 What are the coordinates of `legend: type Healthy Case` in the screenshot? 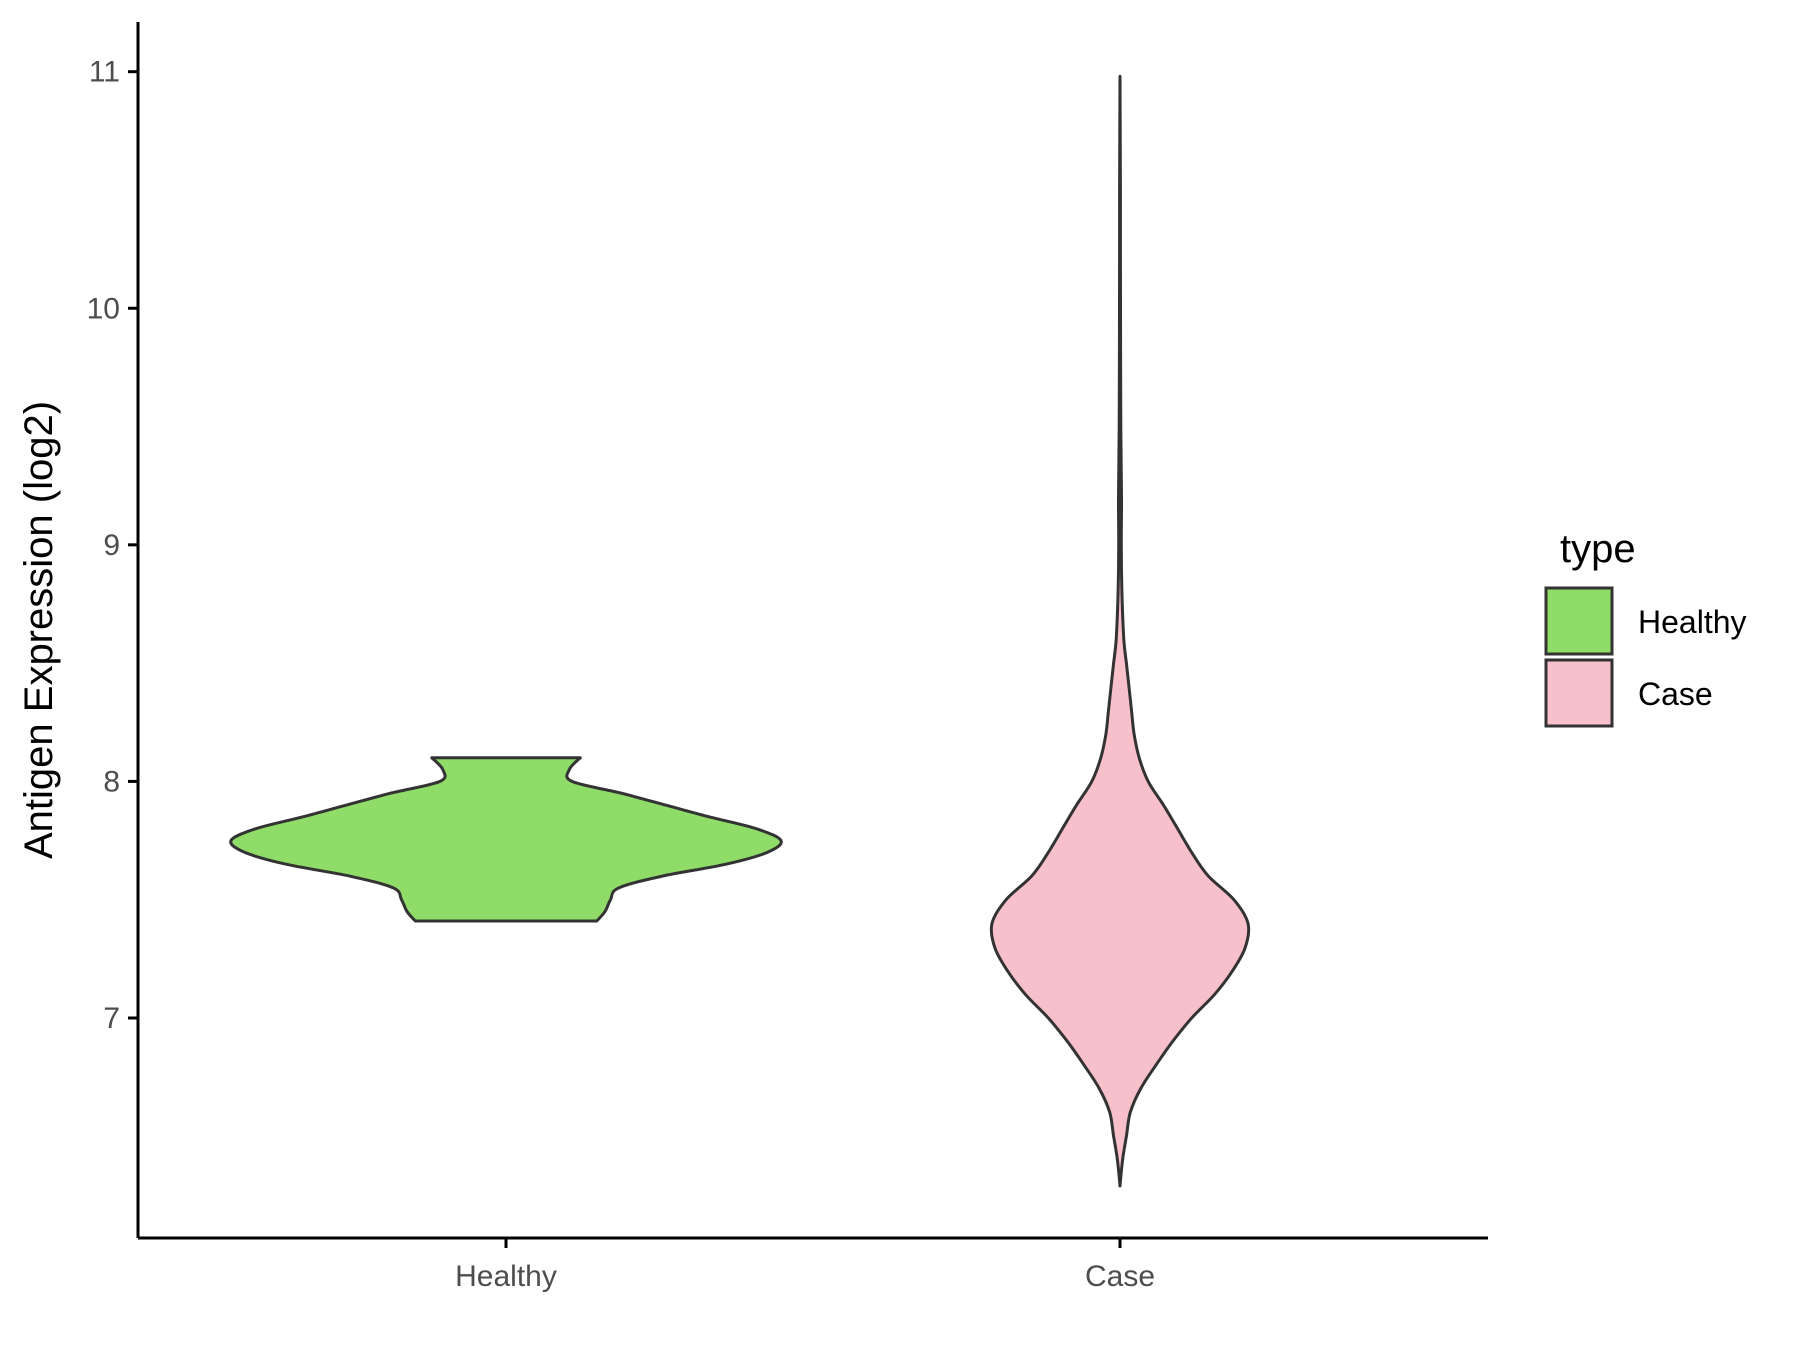 It's located at (1645, 627).